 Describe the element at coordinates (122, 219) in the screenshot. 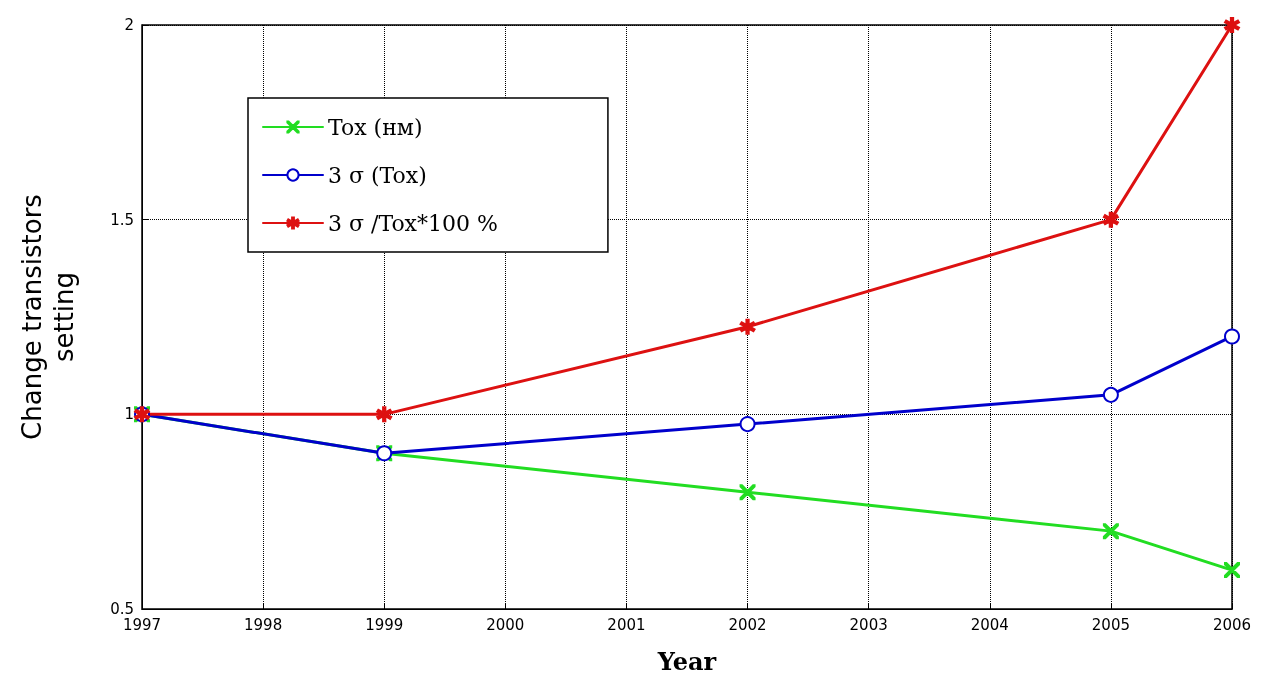

I see `y-tick-label: 1.5` at that location.